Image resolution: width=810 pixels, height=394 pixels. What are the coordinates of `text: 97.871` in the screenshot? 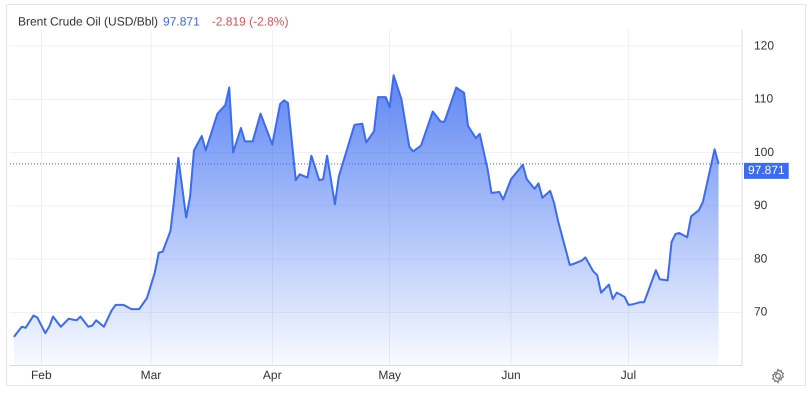 It's located at (181, 21).